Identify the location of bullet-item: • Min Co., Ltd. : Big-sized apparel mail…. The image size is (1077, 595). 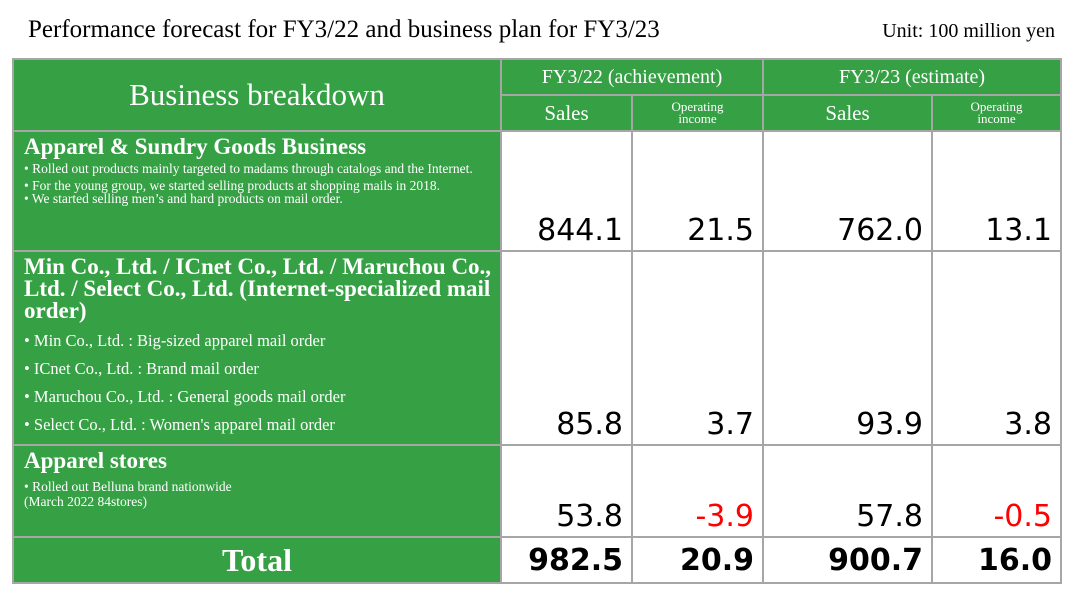
(175, 340).